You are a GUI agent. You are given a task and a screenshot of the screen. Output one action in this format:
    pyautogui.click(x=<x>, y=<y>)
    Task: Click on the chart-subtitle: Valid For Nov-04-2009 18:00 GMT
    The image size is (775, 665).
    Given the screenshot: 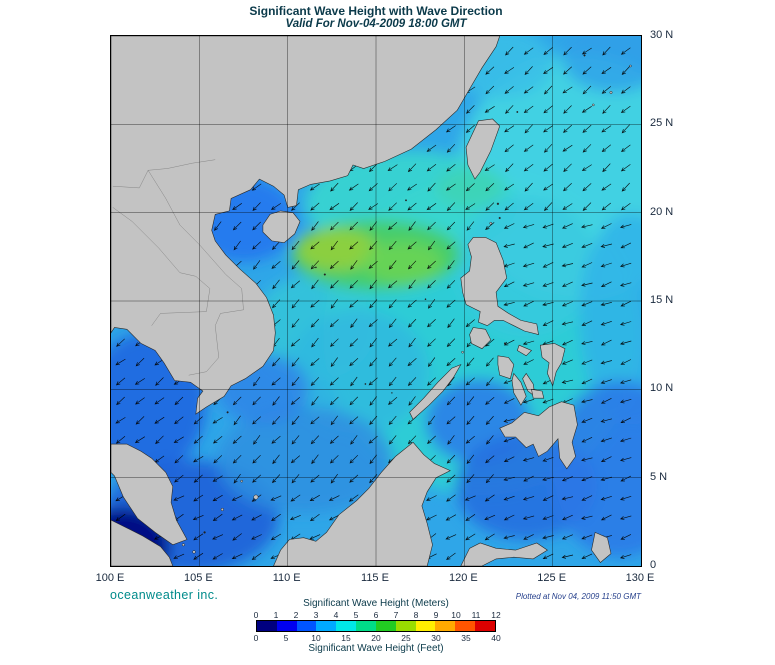 What is the action you would take?
    pyautogui.click(x=376, y=24)
    